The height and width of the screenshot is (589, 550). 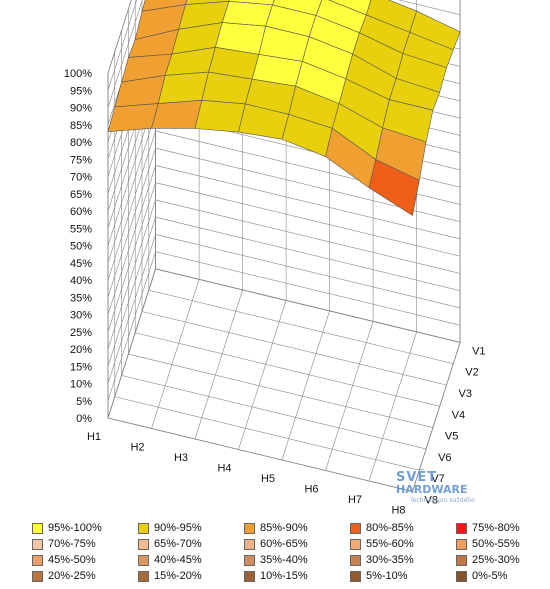 I want to click on x-tick-label: H6, so click(x=311, y=490).